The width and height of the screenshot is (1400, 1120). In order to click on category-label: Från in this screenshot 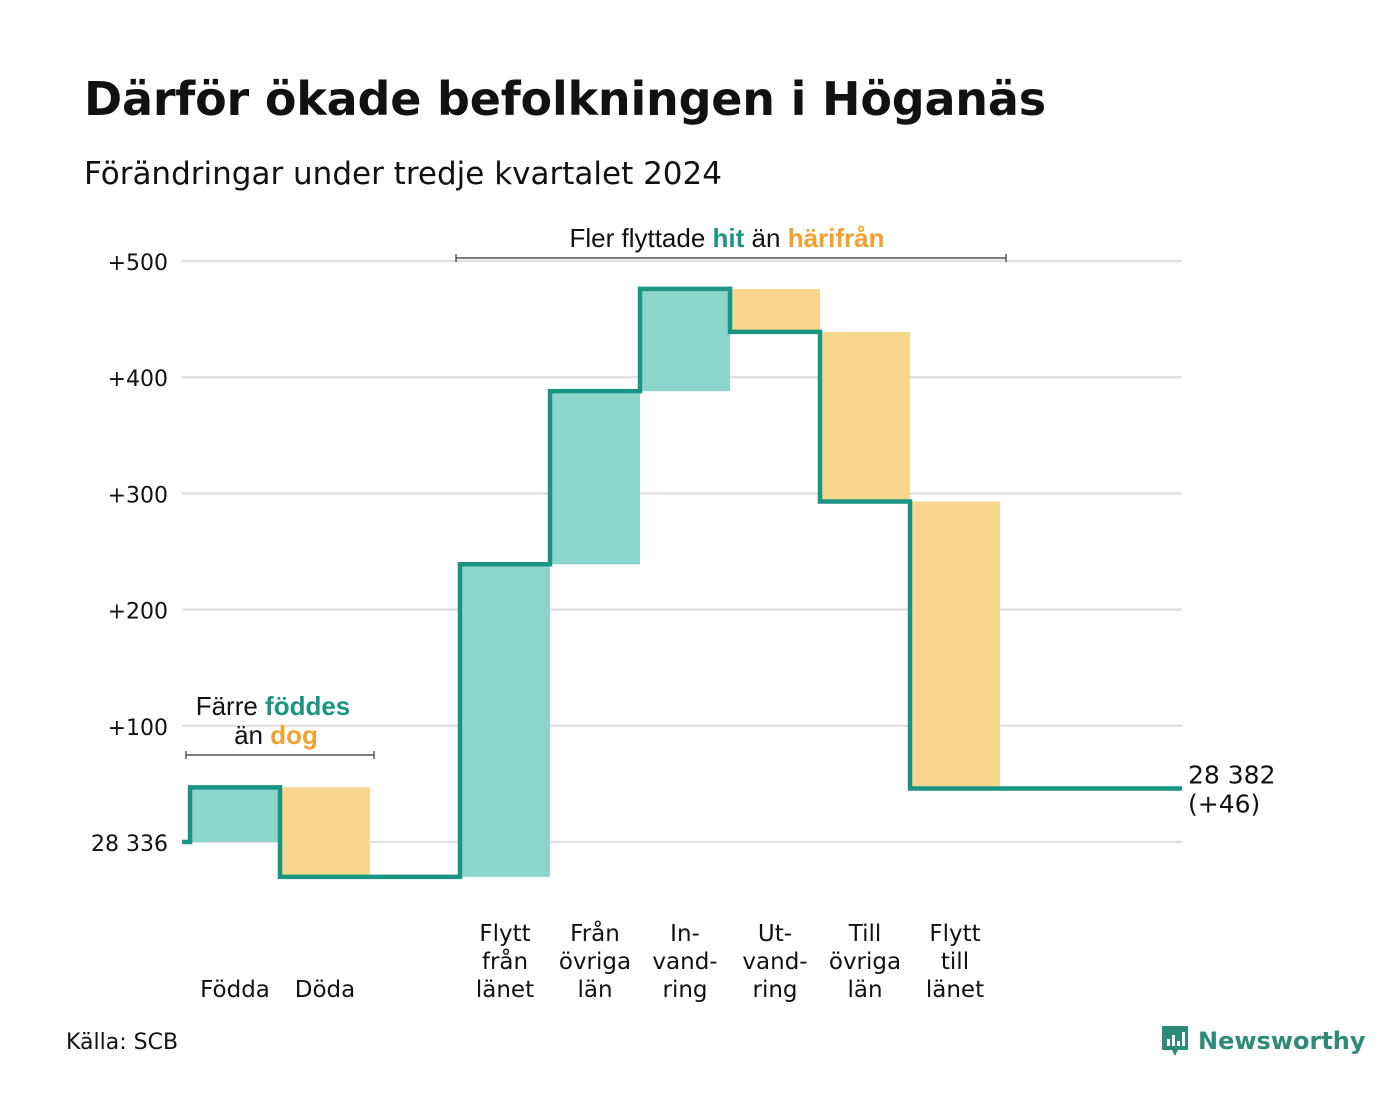, I will do `click(595, 933)`.